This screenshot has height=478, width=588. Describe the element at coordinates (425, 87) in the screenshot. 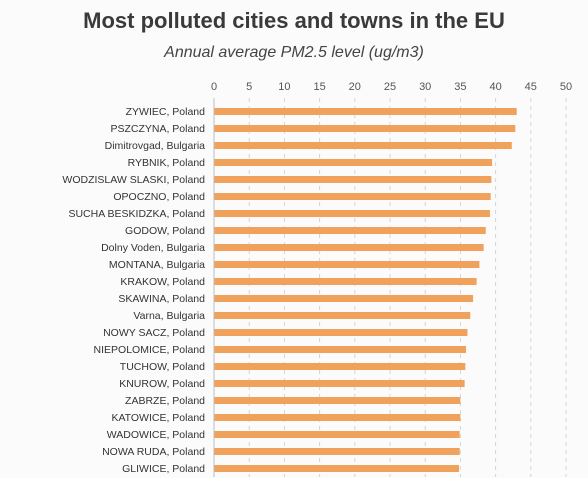

I see `x-tick-label: 30` at that location.